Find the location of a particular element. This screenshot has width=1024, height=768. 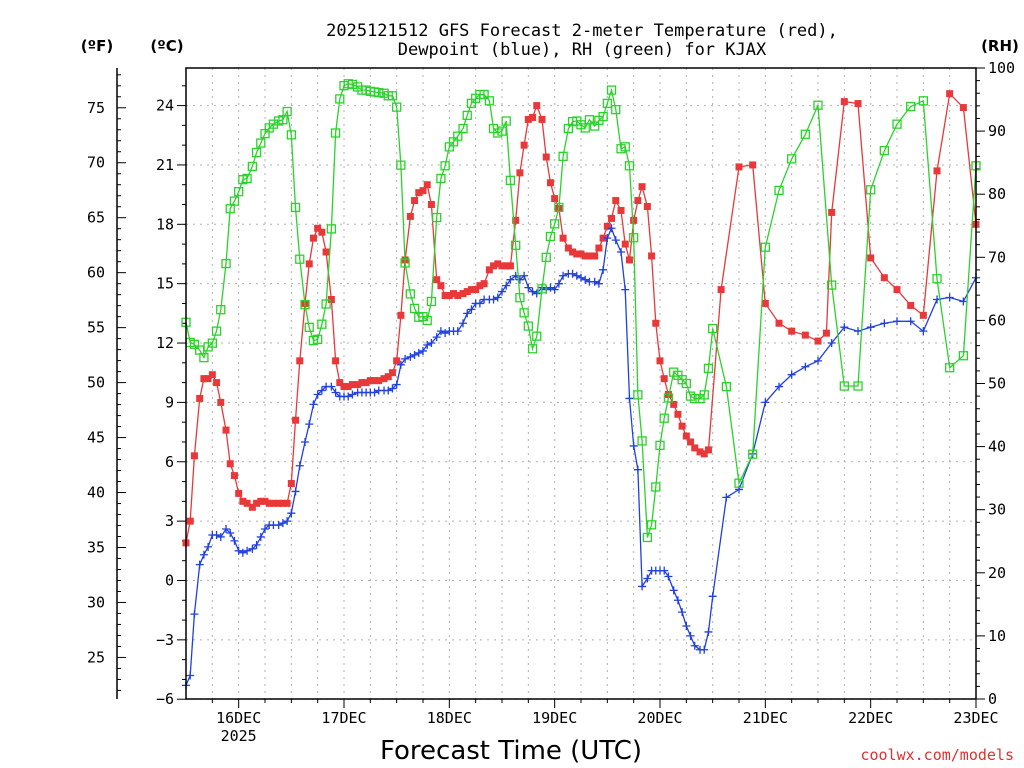

rh-tick-label: 60 is located at coordinates (997, 320).